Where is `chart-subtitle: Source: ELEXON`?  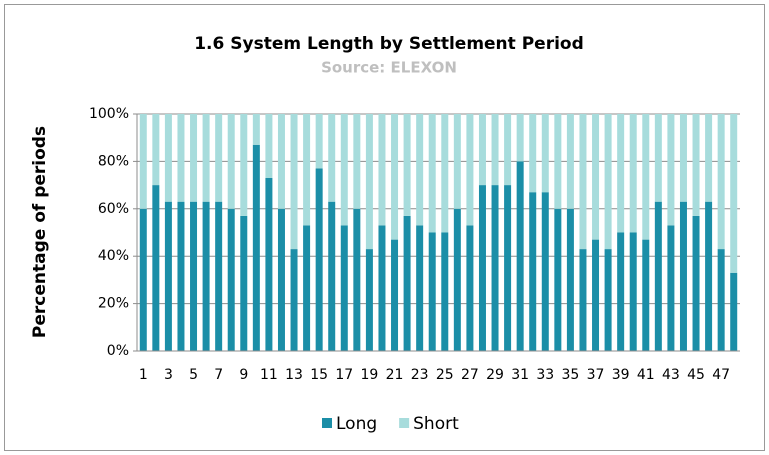
chart-subtitle: Source: ELEXON is located at coordinates (389, 68).